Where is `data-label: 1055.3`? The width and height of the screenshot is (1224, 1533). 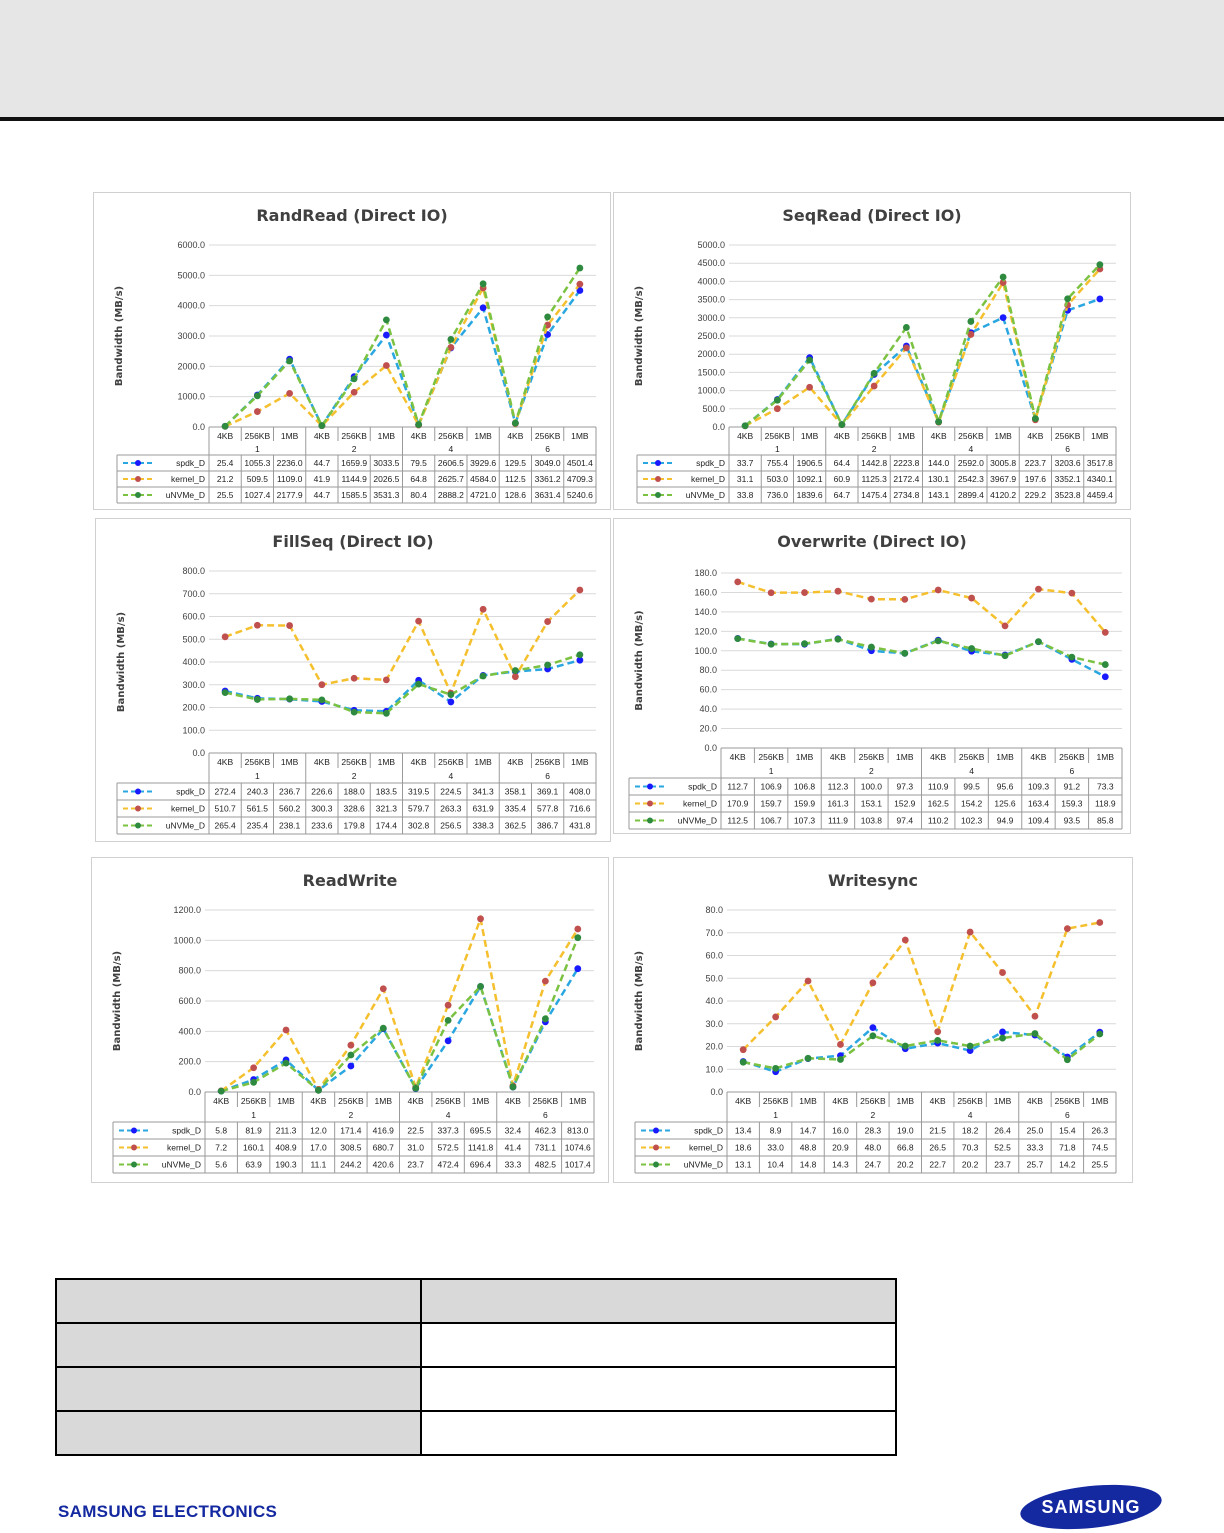 data-label: 1055.3 is located at coordinates (257, 463).